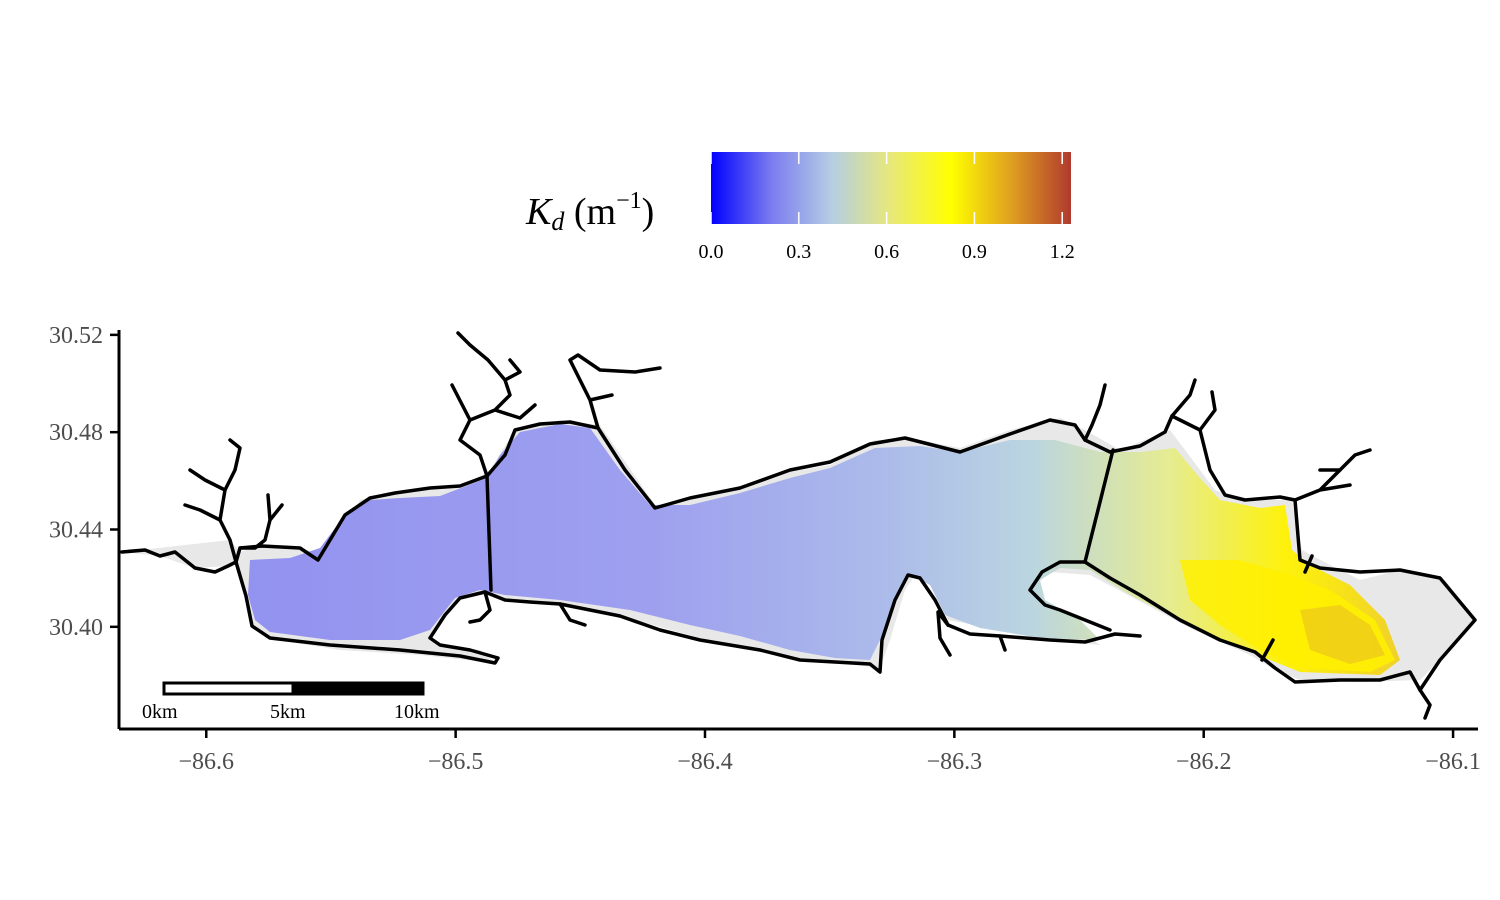 This screenshot has height=900, width=1500. What do you see at coordinates (705, 762) in the screenshot?
I see `x-tick-label: −86.4` at bounding box center [705, 762].